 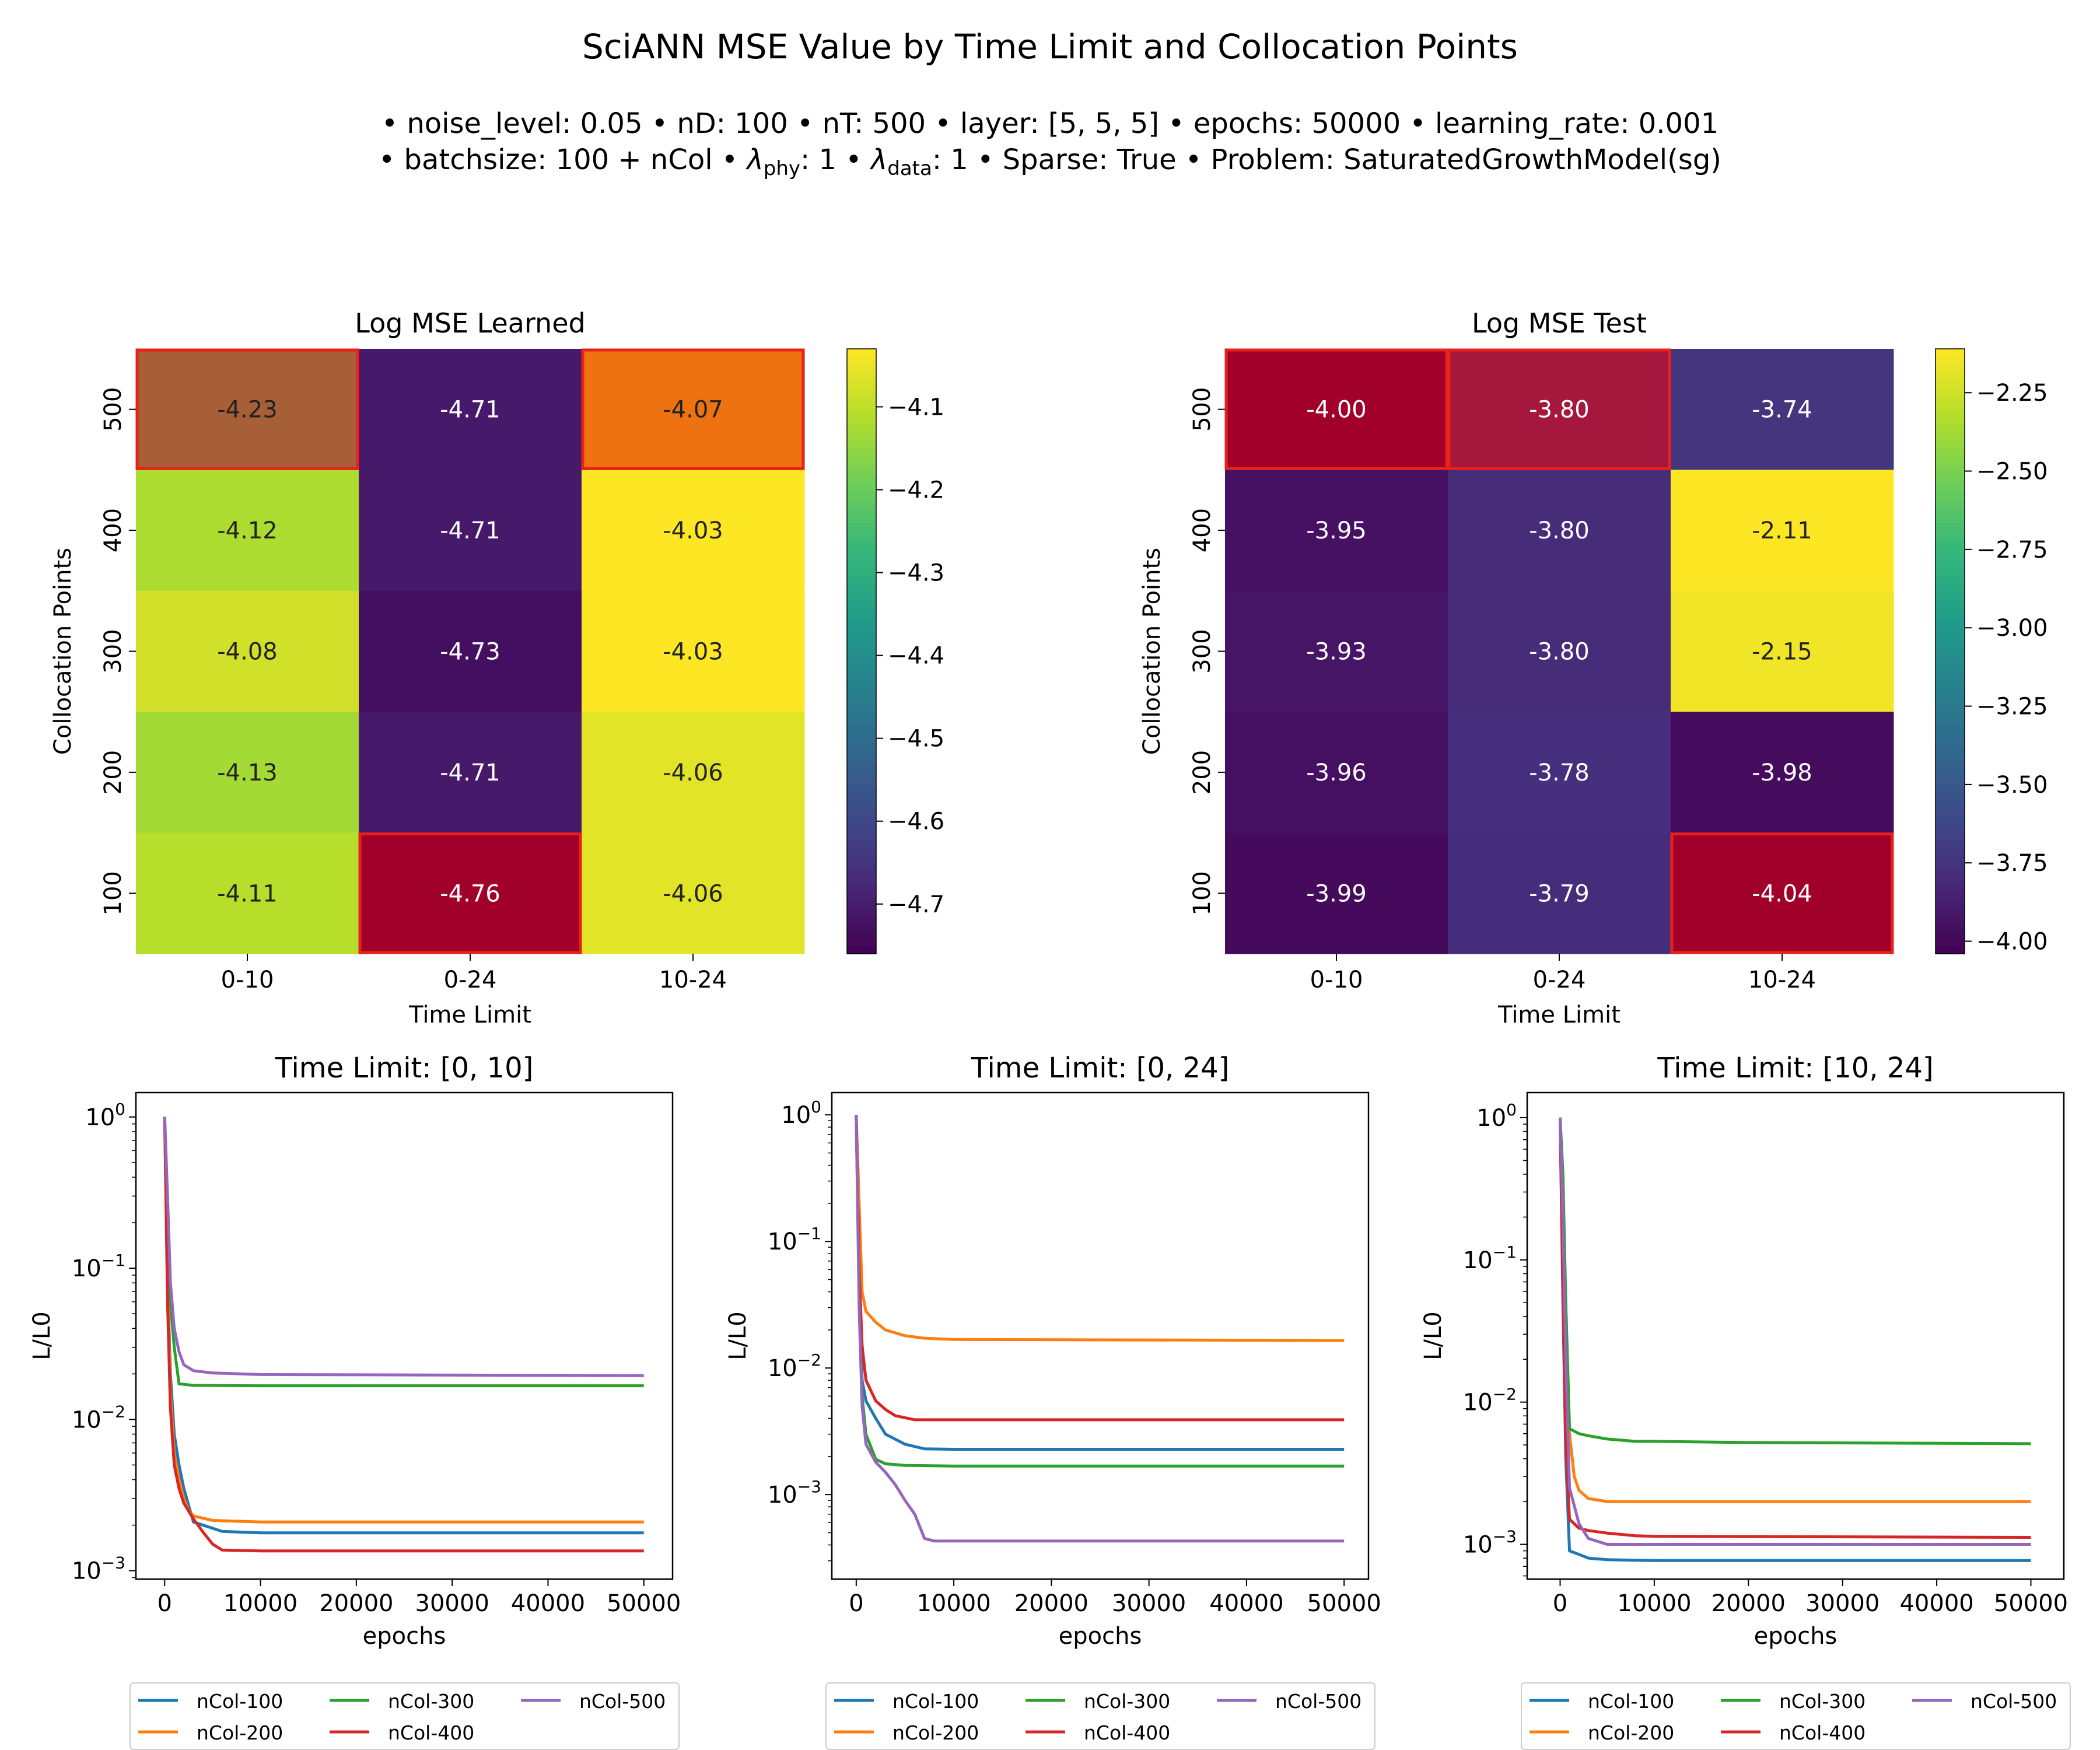 I want to click on log-mse-learned-y-tick-label: 200, so click(x=113, y=772).